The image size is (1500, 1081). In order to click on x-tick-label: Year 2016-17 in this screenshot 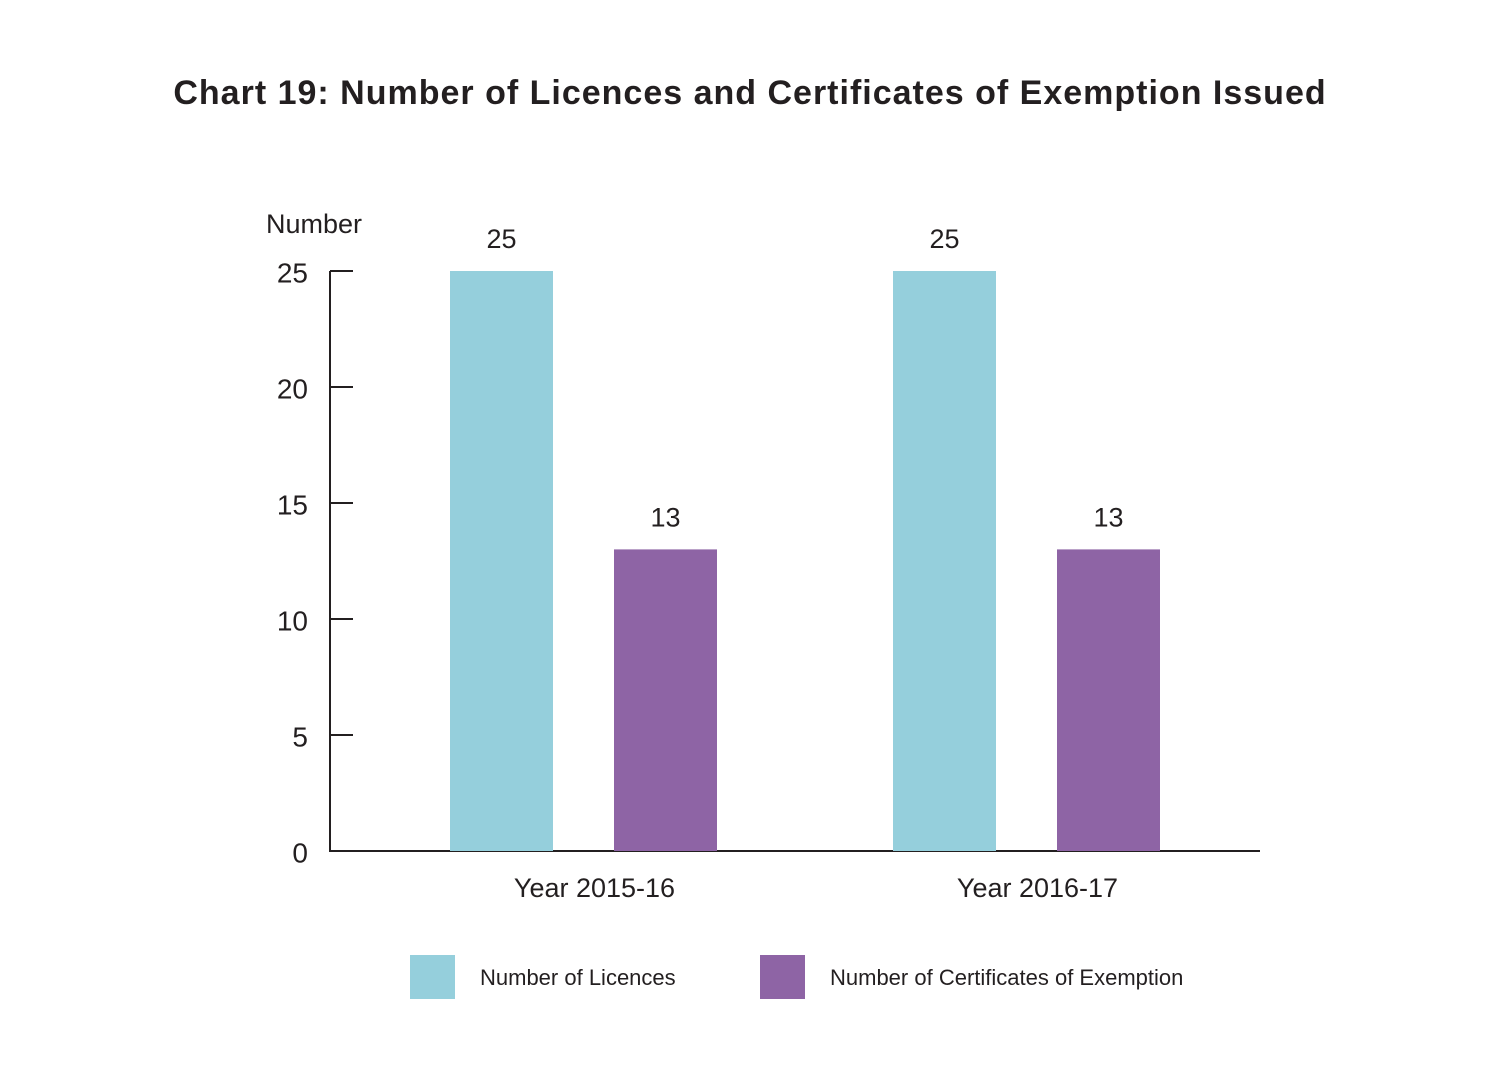, I will do `click(1037, 888)`.